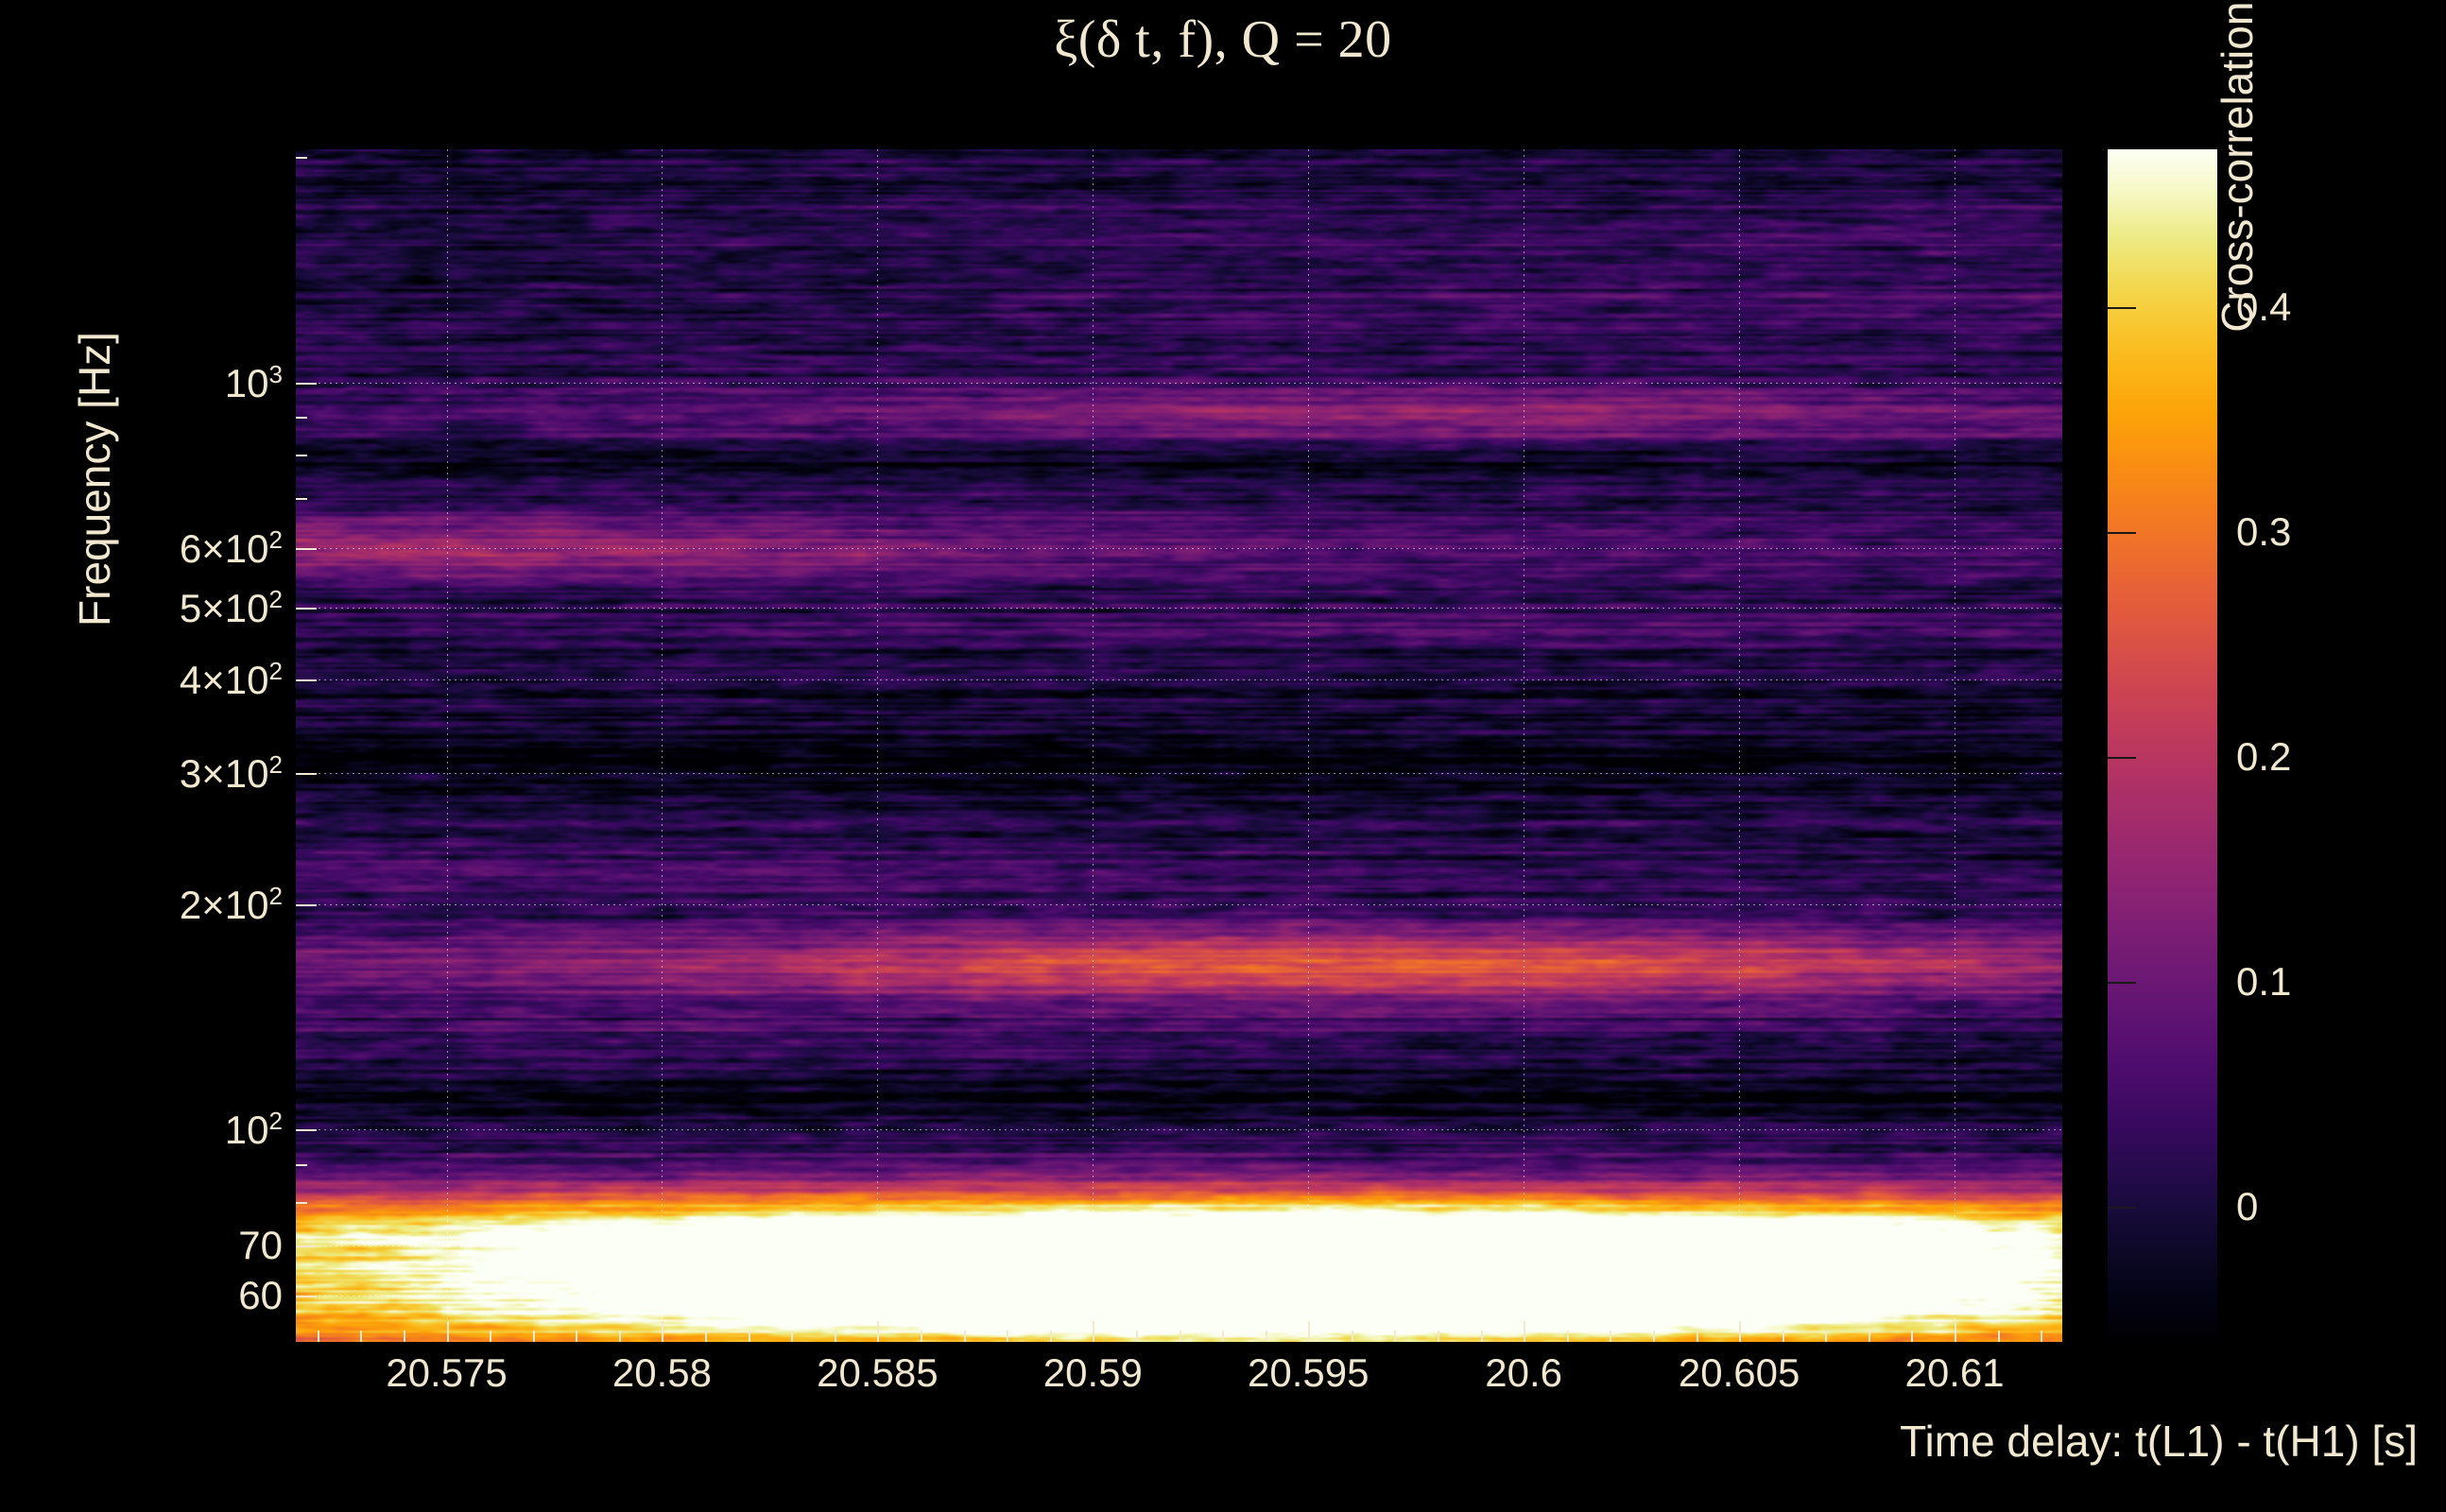  Describe the element at coordinates (253, 382) in the screenshot. I see `y-tick-label: 10³` at that location.